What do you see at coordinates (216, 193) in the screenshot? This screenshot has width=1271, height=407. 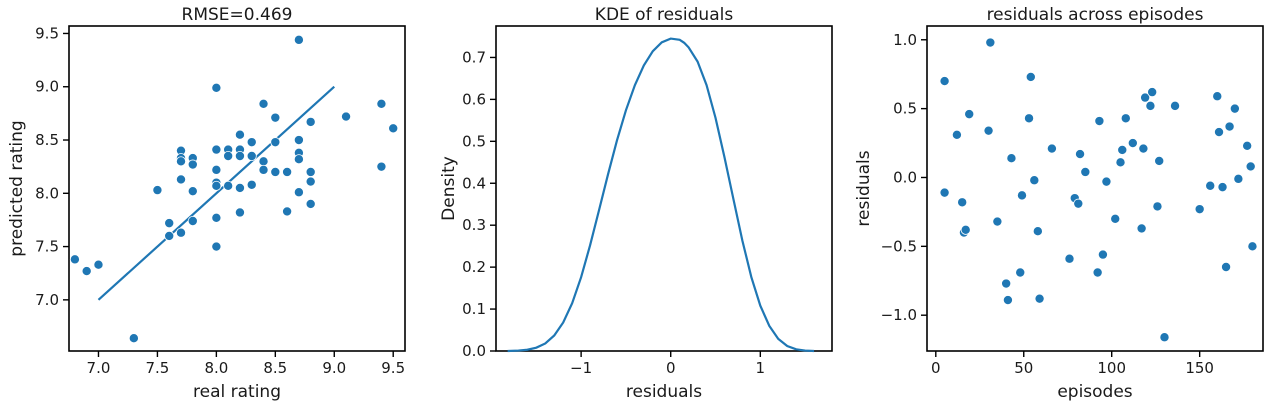 I see `reference-line` at bounding box center [216, 193].